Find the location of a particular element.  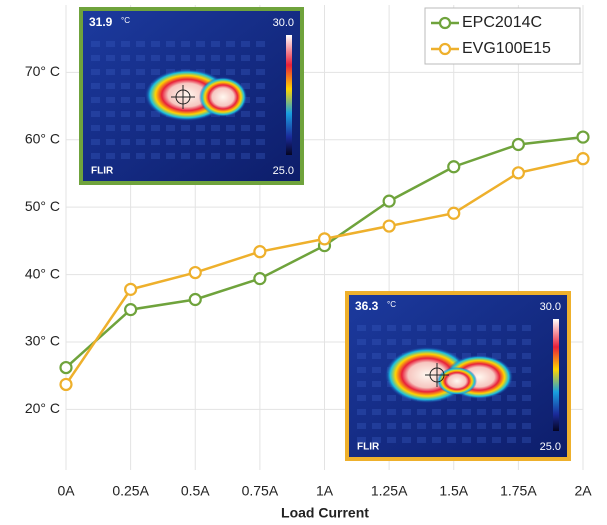

thermal-inset: 36.3 °C 30.0 25.0 FLIR is located at coordinates (458, 376).